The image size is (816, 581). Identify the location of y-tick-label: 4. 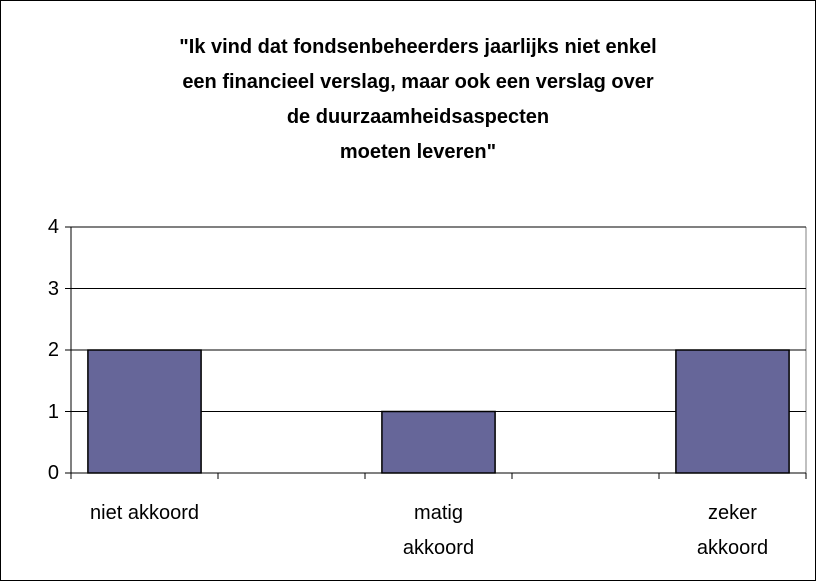
(53, 227).